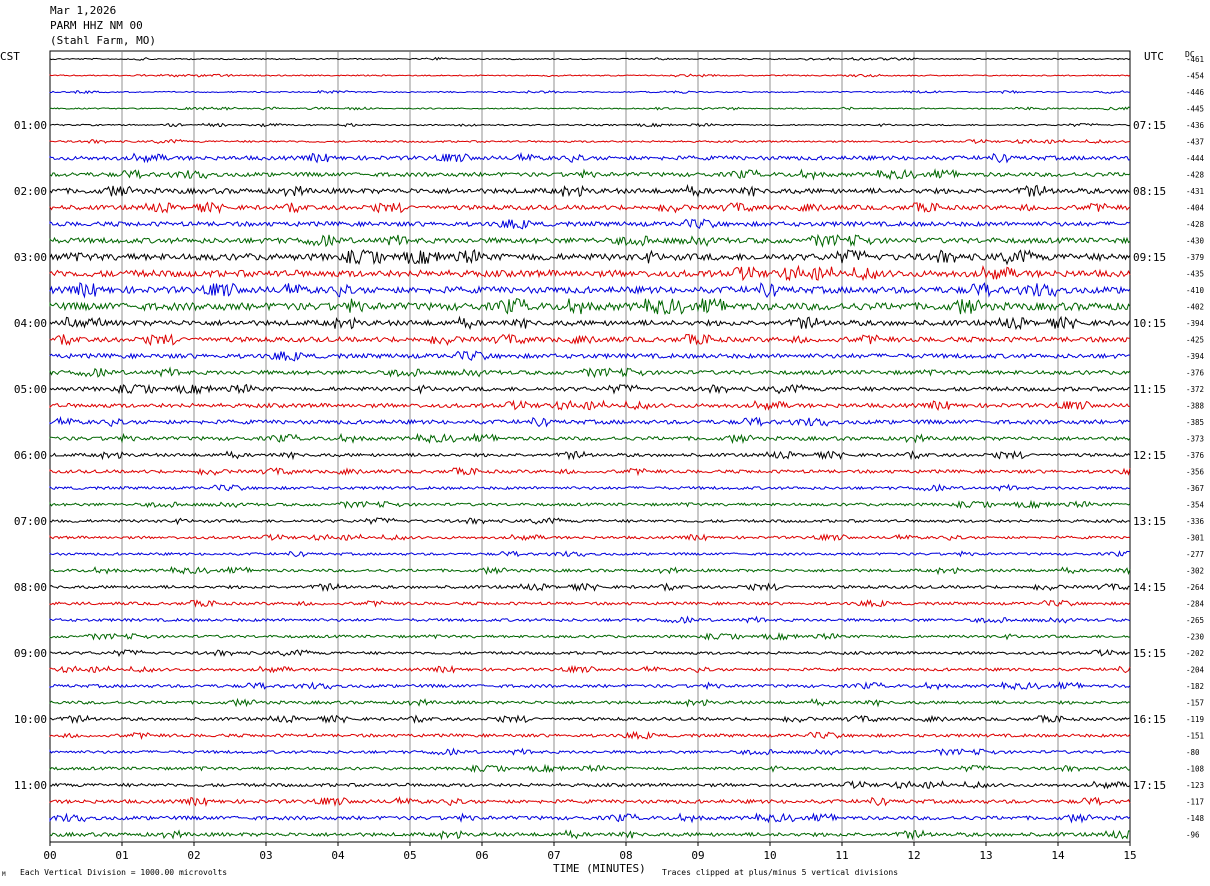 The image size is (1210, 886). What do you see at coordinates (121, 855) in the screenshot?
I see `x-tick-label-01: 01` at bounding box center [121, 855].